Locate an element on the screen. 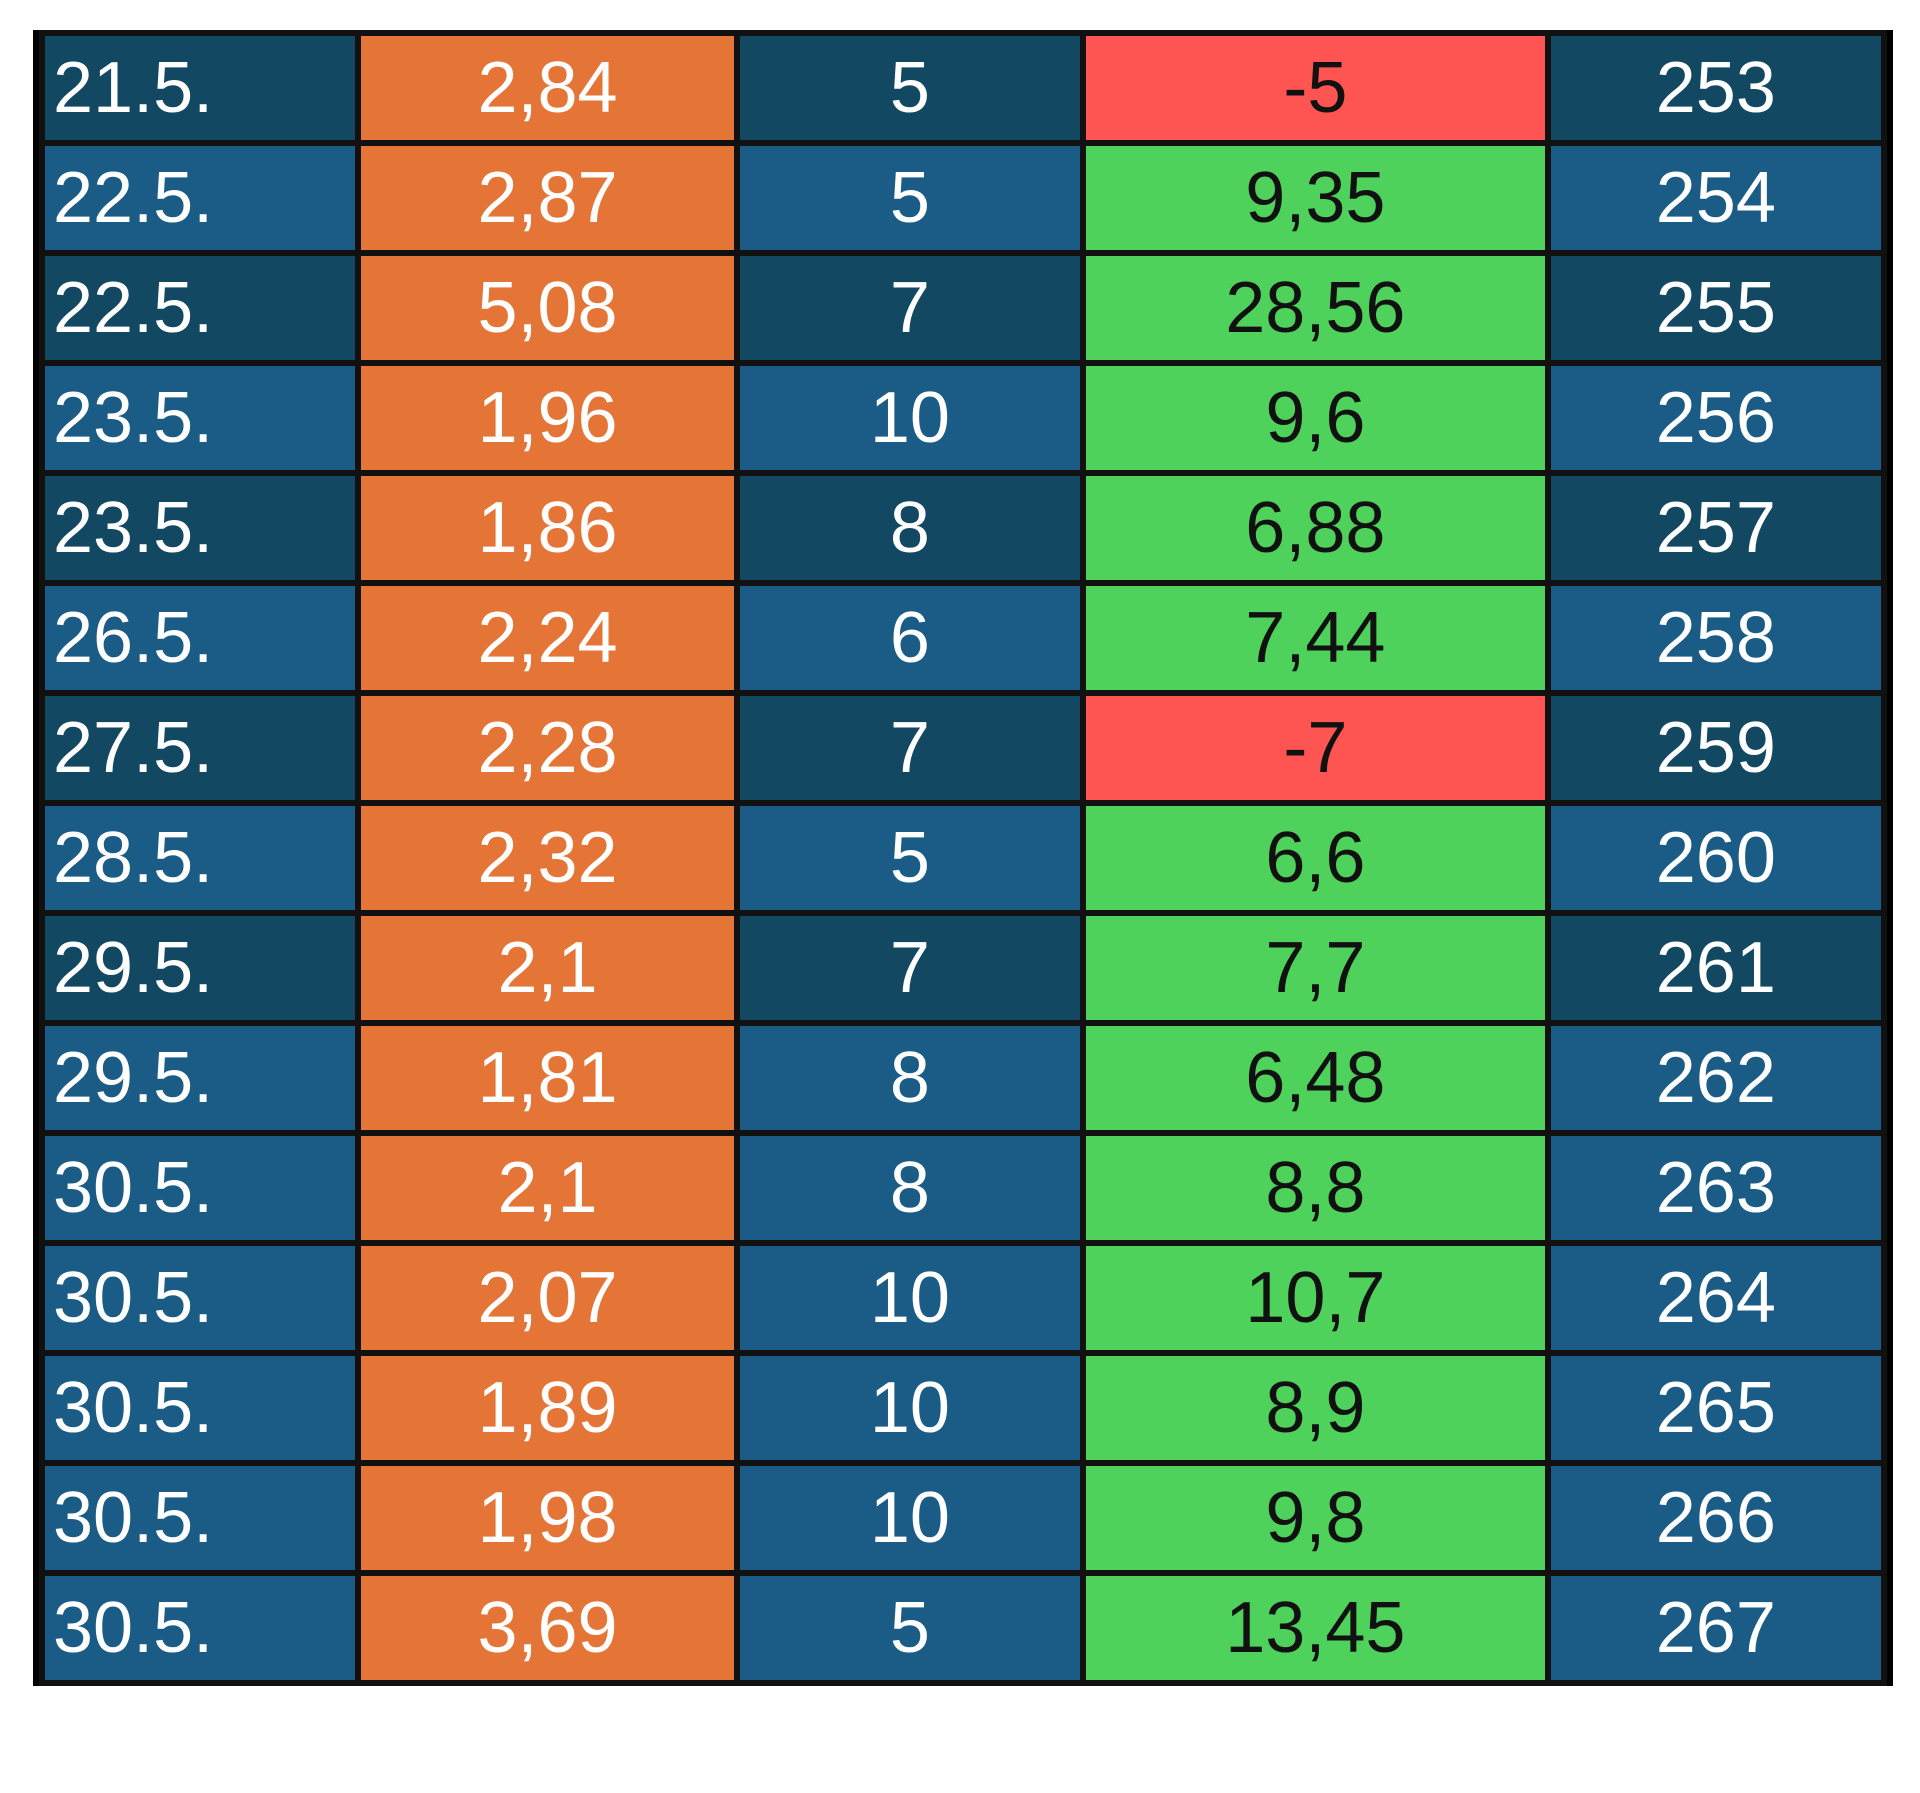 The width and height of the screenshot is (1920, 1793). date-cell: 21.5. is located at coordinates (200, 88).